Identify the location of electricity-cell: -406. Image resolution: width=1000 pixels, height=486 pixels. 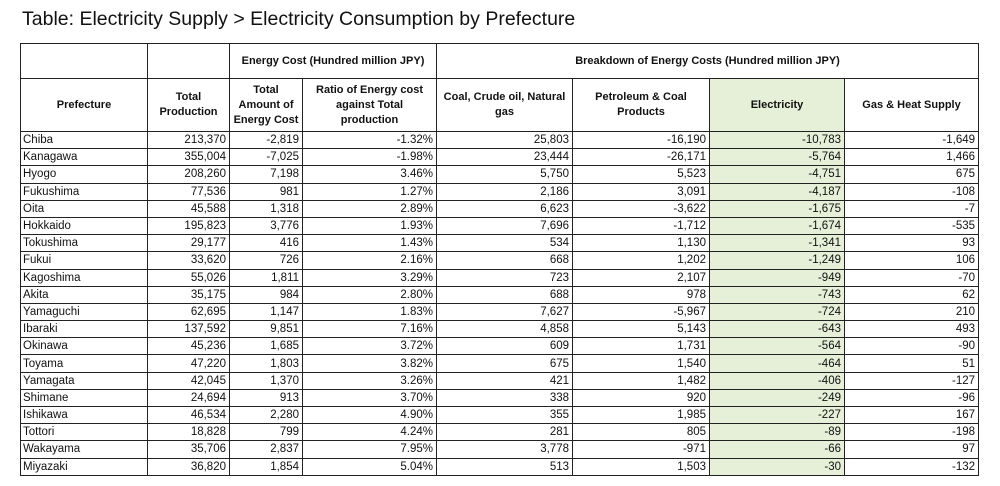
(777, 380).